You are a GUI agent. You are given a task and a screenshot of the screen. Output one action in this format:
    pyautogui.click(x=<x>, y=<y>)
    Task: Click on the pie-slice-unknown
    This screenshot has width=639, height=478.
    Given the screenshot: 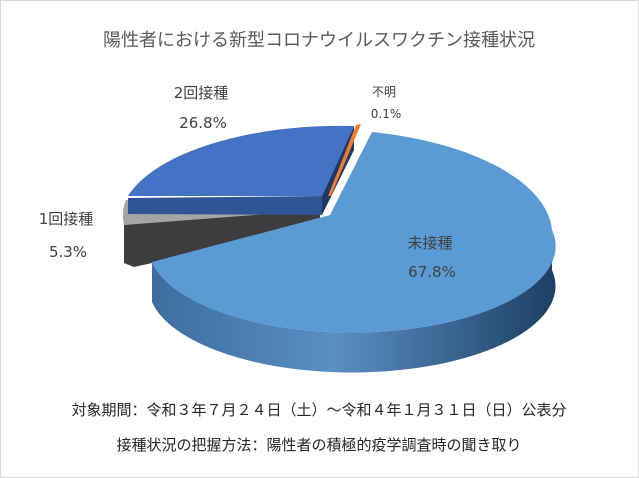 What is the action you would take?
    pyautogui.click(x=344, y=160)
    